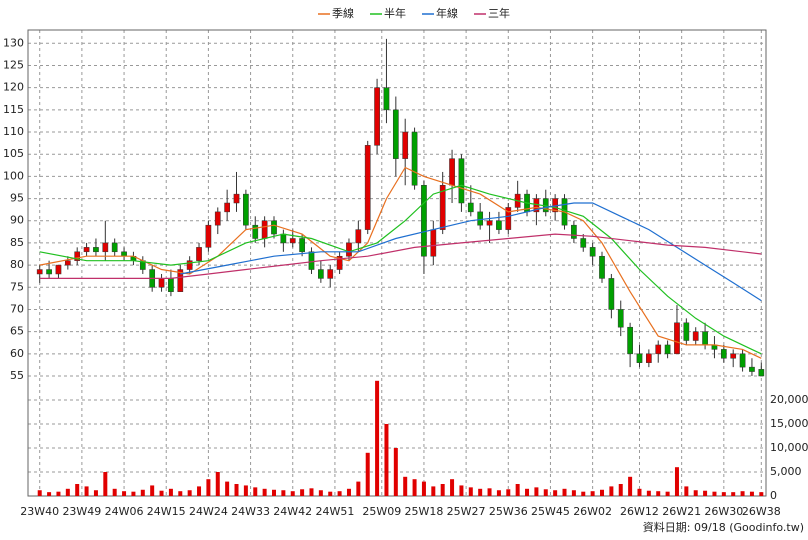  I want to click on x-tick-label: 26W21, so click(681, 511).